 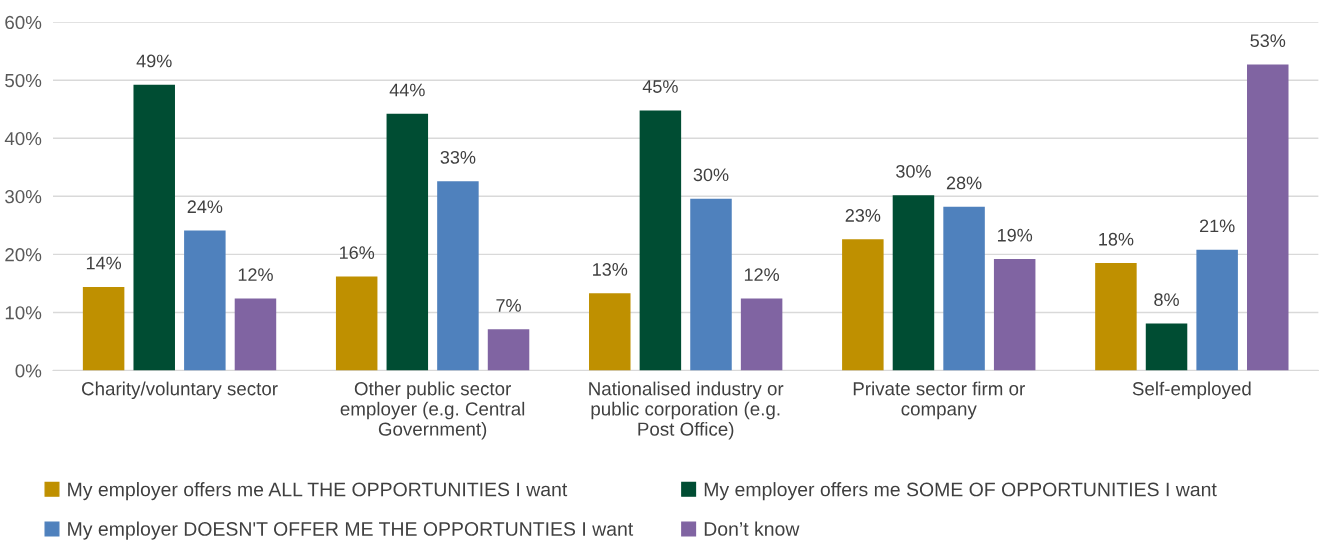 What do you see at coordinates (180, 390) in the screenshot?
I see `x-tick-label: Charity/voluntary sector` at bounding box center [180, 390].